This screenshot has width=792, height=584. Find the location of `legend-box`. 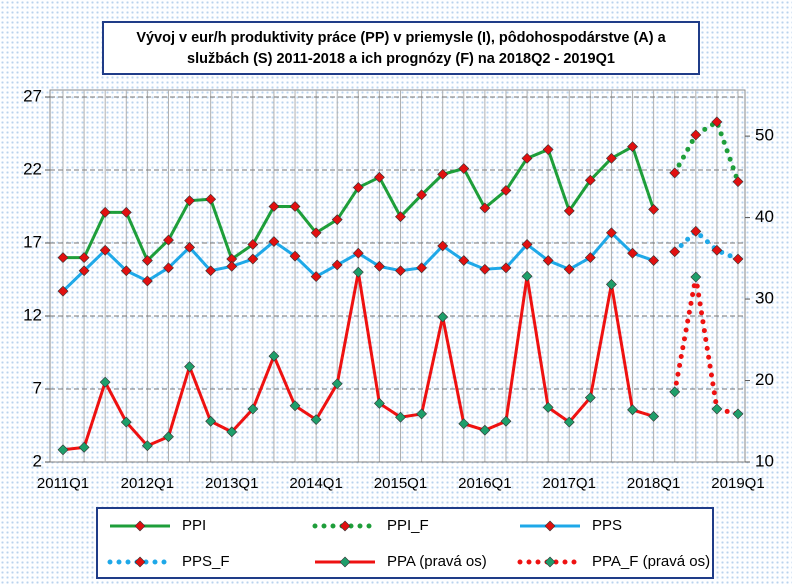

legend-box is located at coordinates (405, 543).